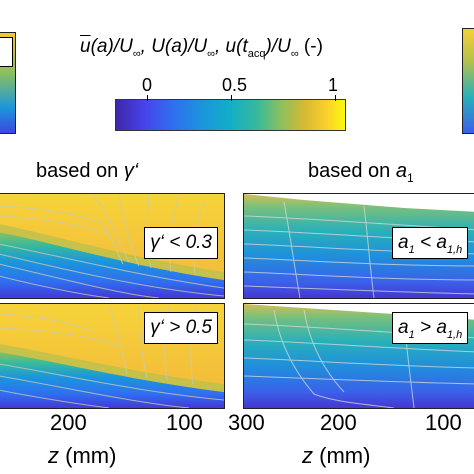  Describe the element at coordinates (82, 455) in the screenshot. I see `left-xaxis-label: z (mm)` at that location.